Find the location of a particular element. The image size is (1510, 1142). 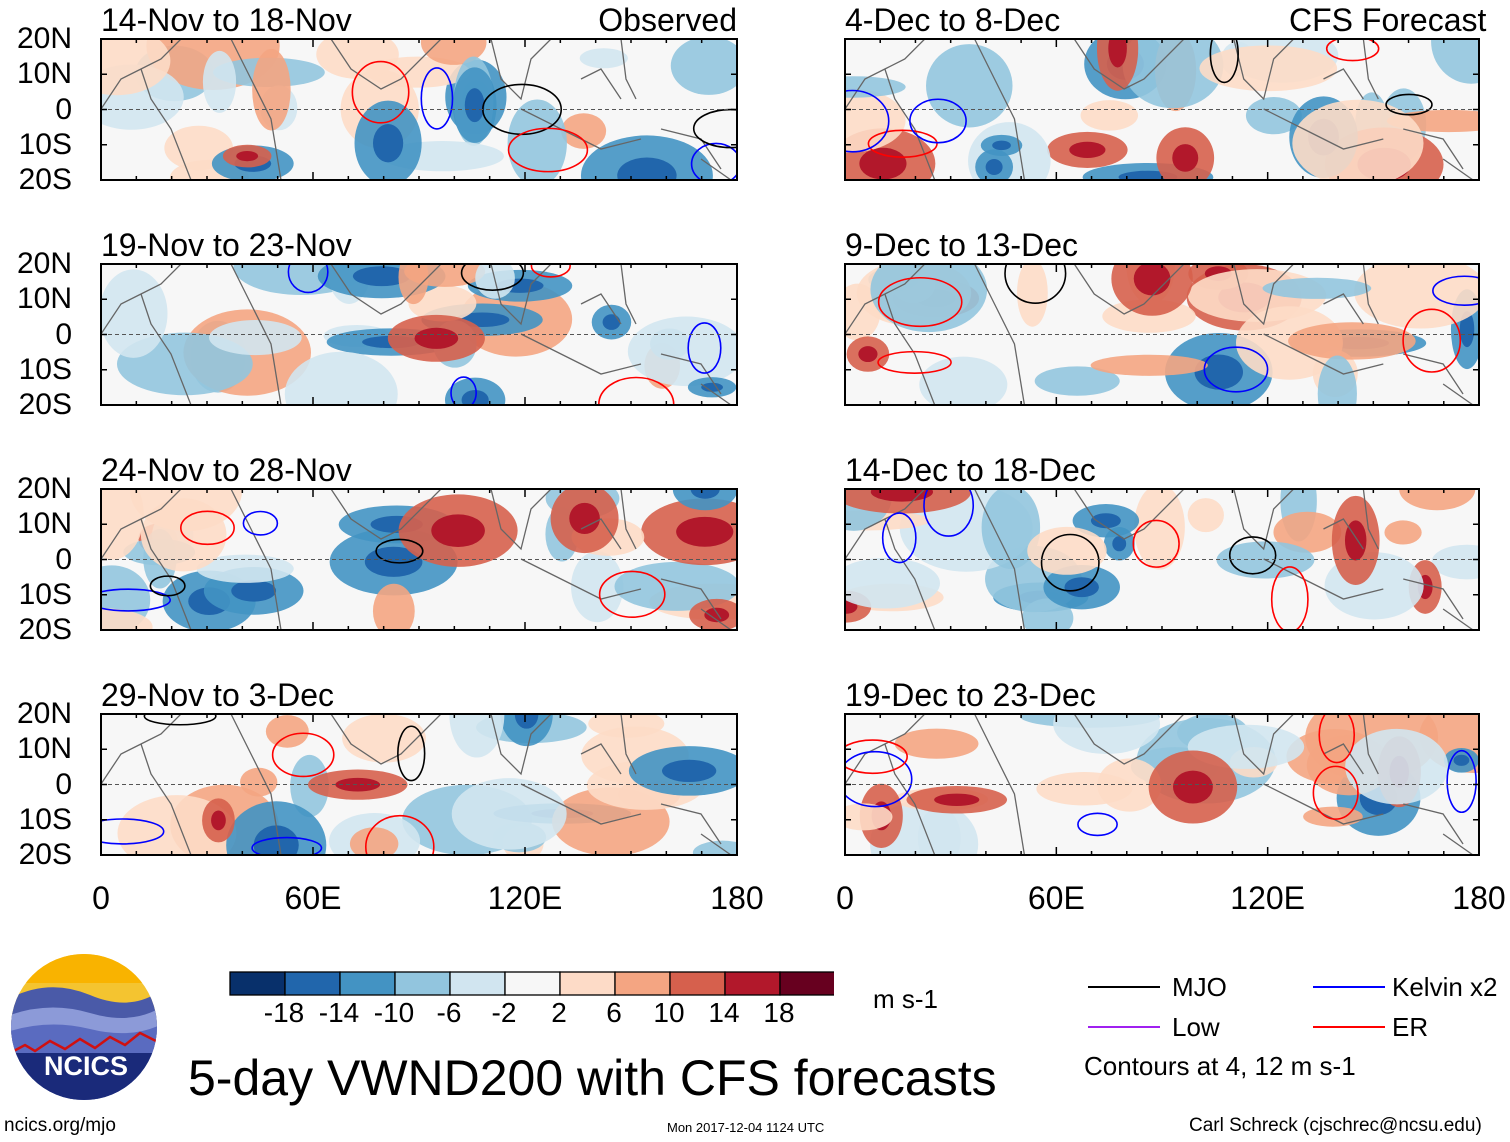

panel-title: 14-Nov to 18-Nov is located at coordinates (226, 20).